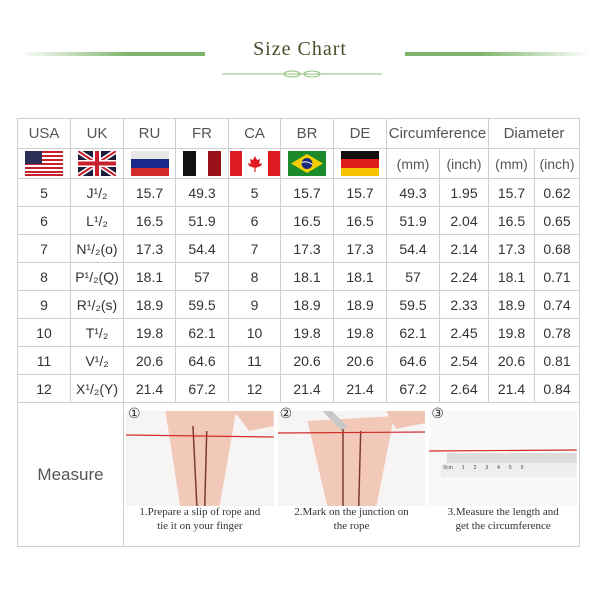 This screenshot has width=600, height=600. Describe the element at coordinates (498, 468) in the screenshot. I see `ruler-tick-label: 4` at that location.